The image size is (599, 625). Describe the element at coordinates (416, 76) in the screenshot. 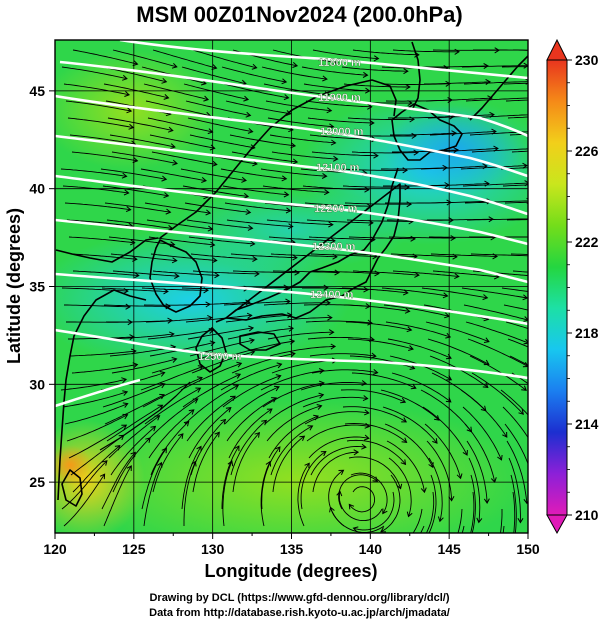

I see `coast-sakhalin` at that location.